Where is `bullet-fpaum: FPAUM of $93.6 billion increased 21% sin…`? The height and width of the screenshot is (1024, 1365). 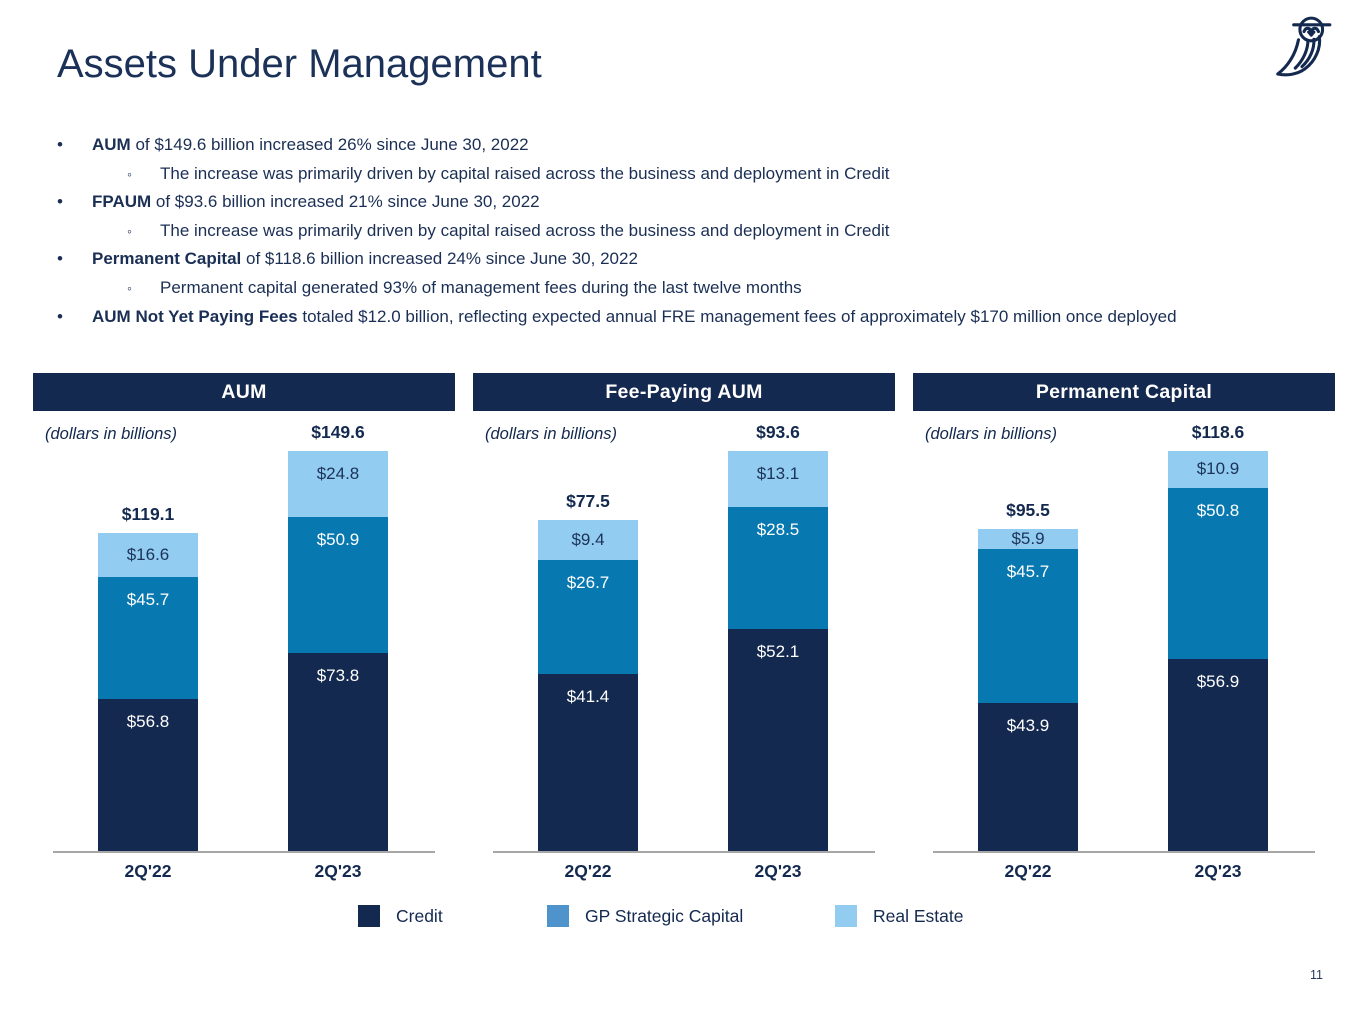
bullet-fpaum: FPAUM of $93.6 billion increased 21% sin… is located at coordinates (689, 202).